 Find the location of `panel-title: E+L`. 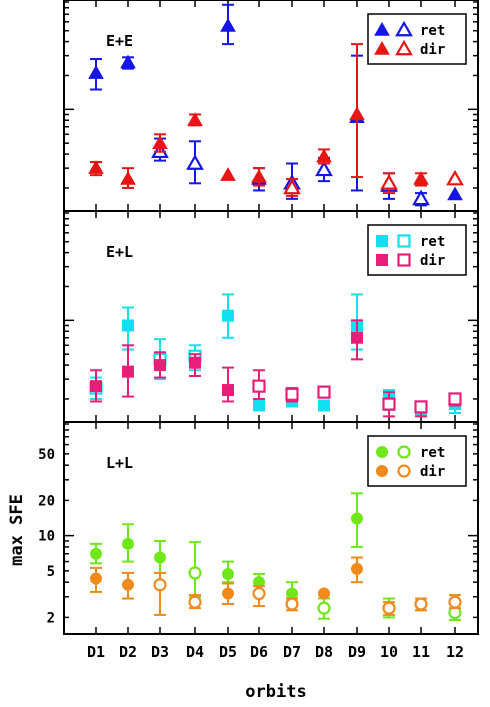

panel-title: E+L is located at coordinates (119, 252).